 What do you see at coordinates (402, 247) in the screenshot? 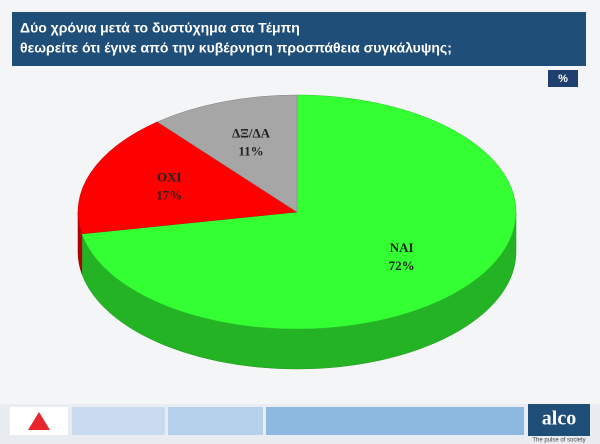
I see `slice-label: ΝΑΙ` at bounding box center [402, 247].